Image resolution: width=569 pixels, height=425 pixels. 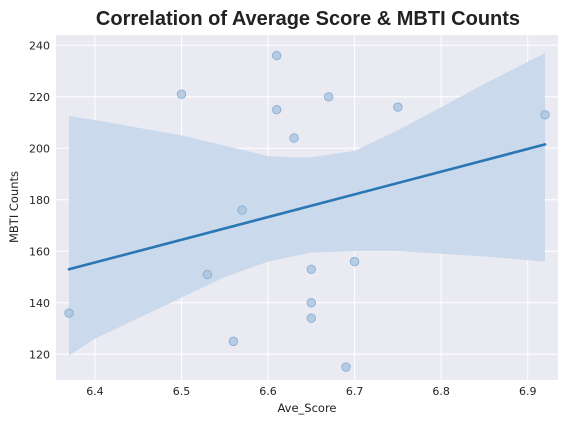 What do you see at coordinates (14, 207) in the screenshot?
I see `y-axis-label: MBTI Counts` at bounding box center [14, 207].